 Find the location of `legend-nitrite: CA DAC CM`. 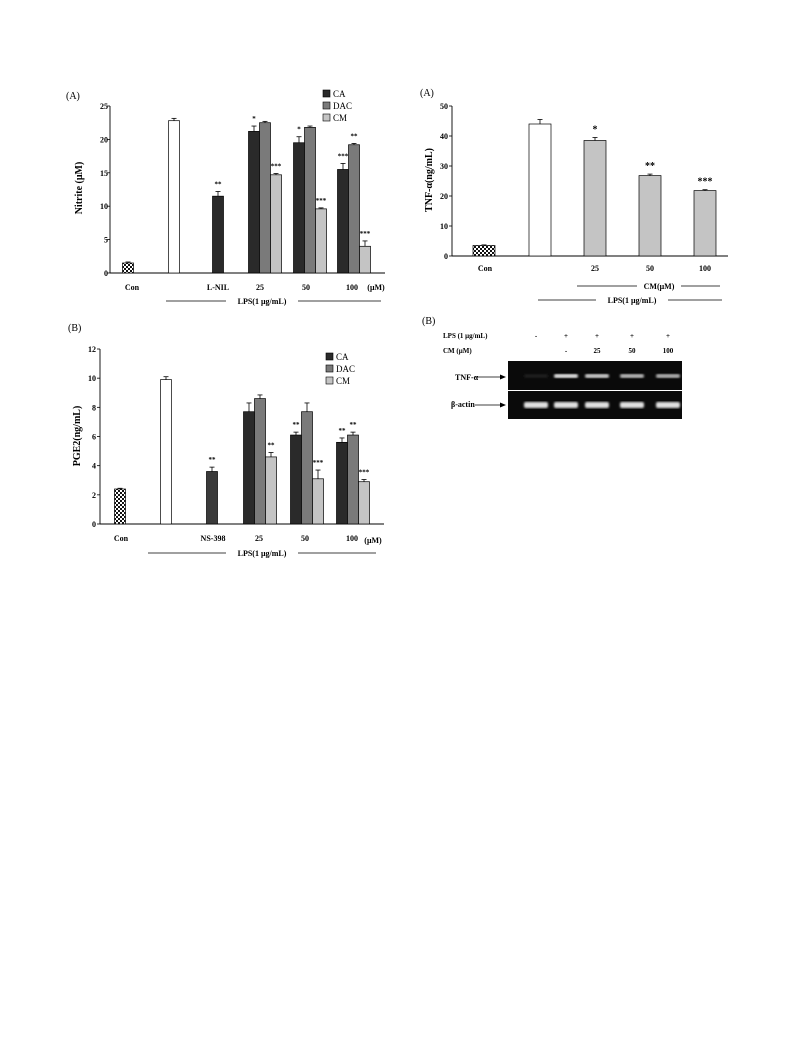

legend-nitrite: CA DAC CM is located at coordinates (337, 106).